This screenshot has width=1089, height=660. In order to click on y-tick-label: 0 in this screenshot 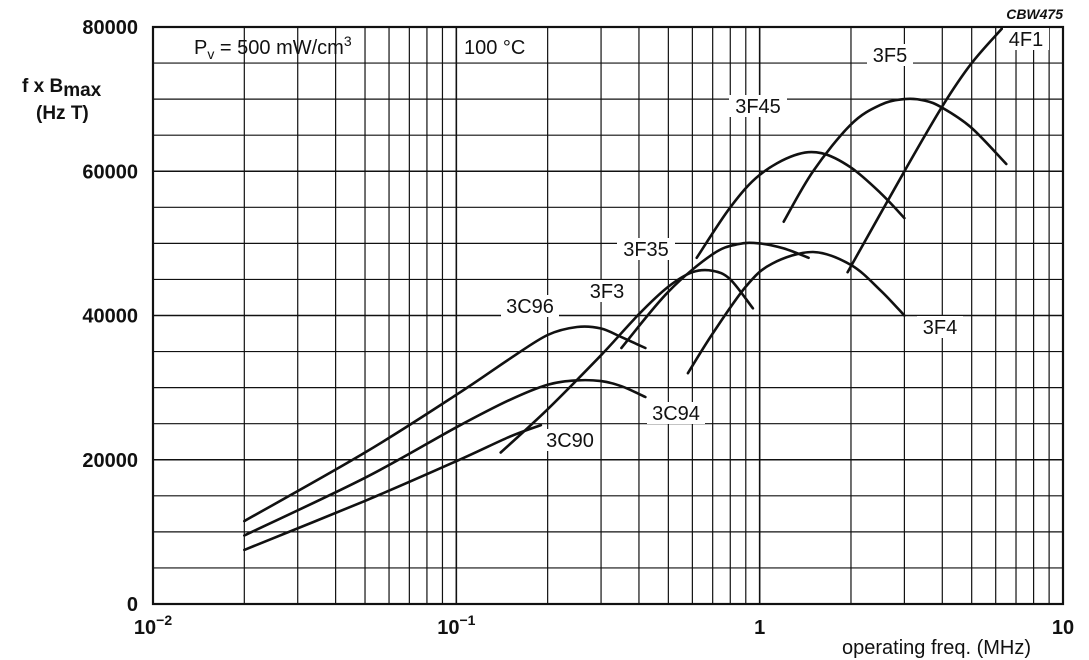, I will do `click(132, 605)`.